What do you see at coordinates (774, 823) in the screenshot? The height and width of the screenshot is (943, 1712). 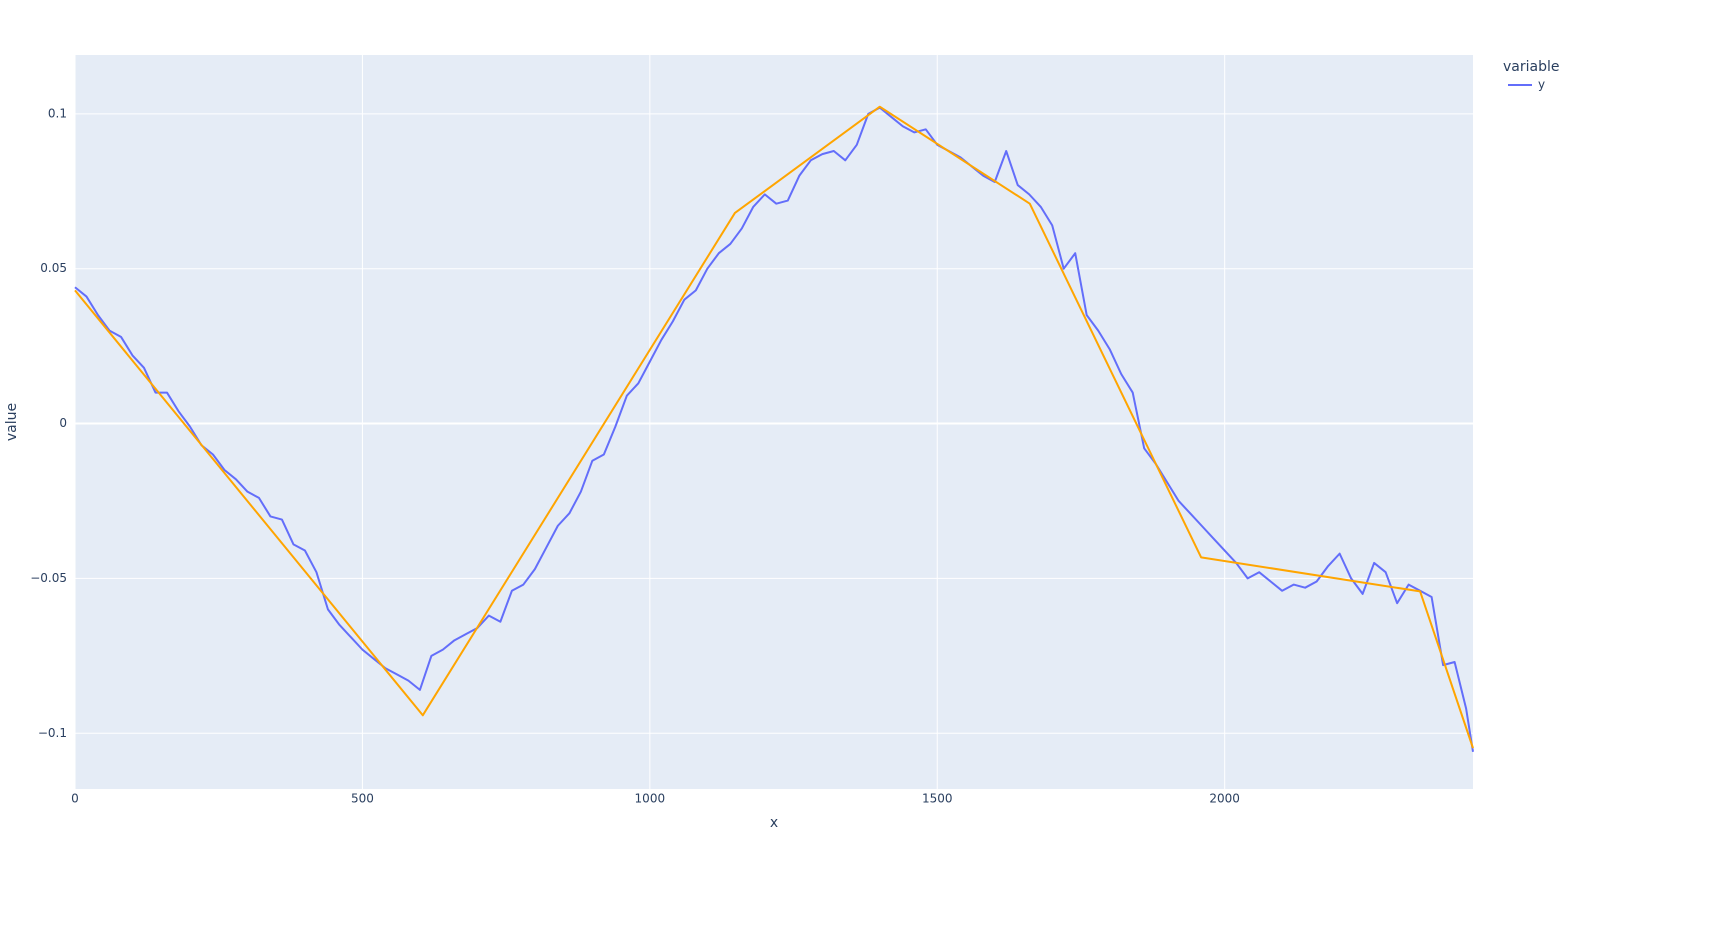 I see `x-axis-title: x` at bounding box center [774, 823].